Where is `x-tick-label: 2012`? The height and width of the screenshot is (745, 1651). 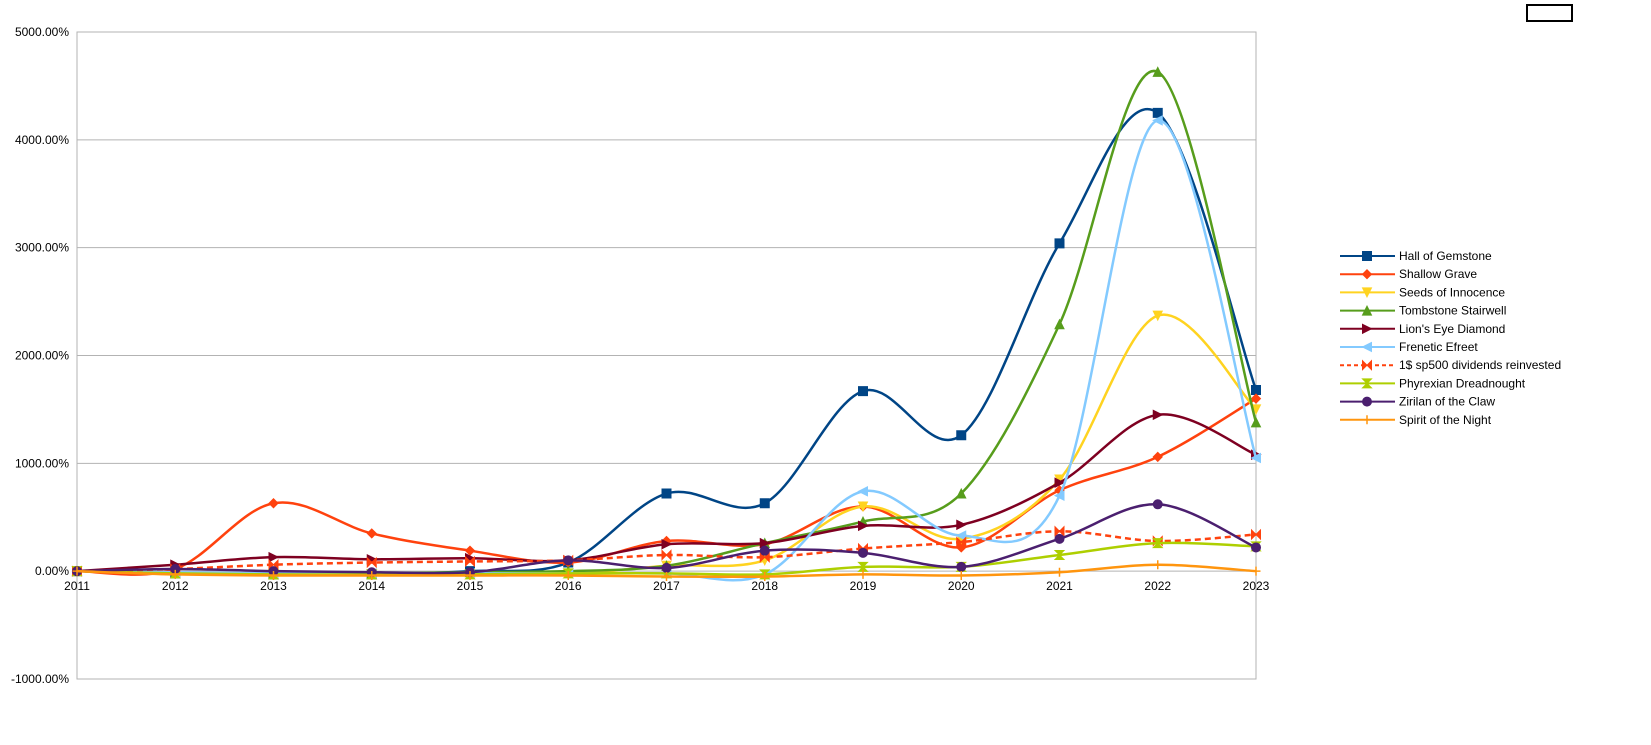
x-tick-label: 2012 is located at coordinates (175, 586).